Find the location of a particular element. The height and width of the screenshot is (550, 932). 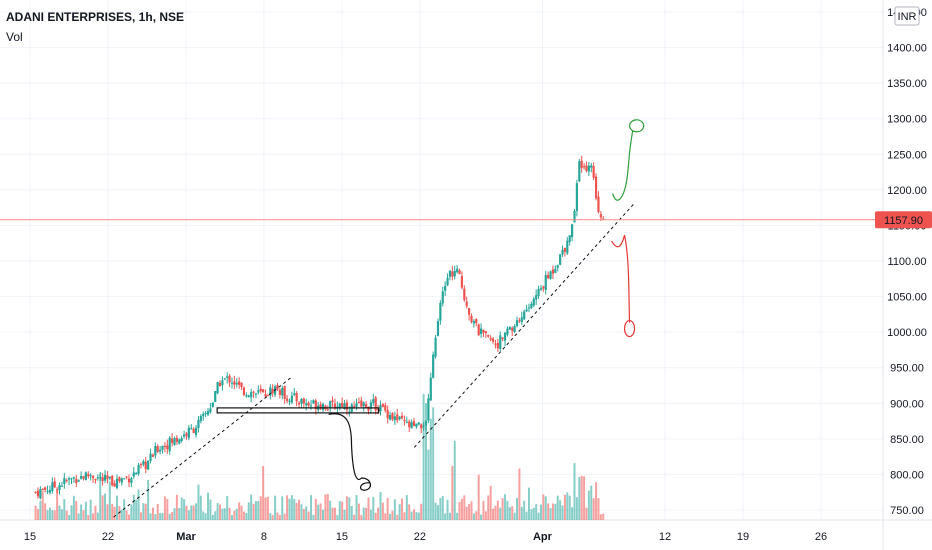

time-tick-label: 22 is located at coordinates (108, 537).